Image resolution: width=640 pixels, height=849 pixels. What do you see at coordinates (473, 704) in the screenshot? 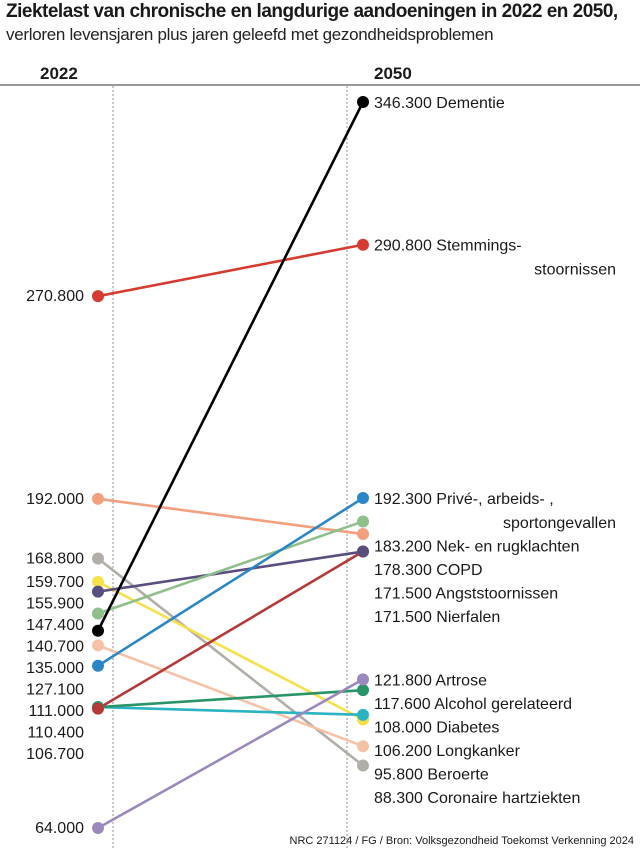
I see `value-2050-label: 117.600 Alcohol gerelateerd` at bounding box center [473, 704].